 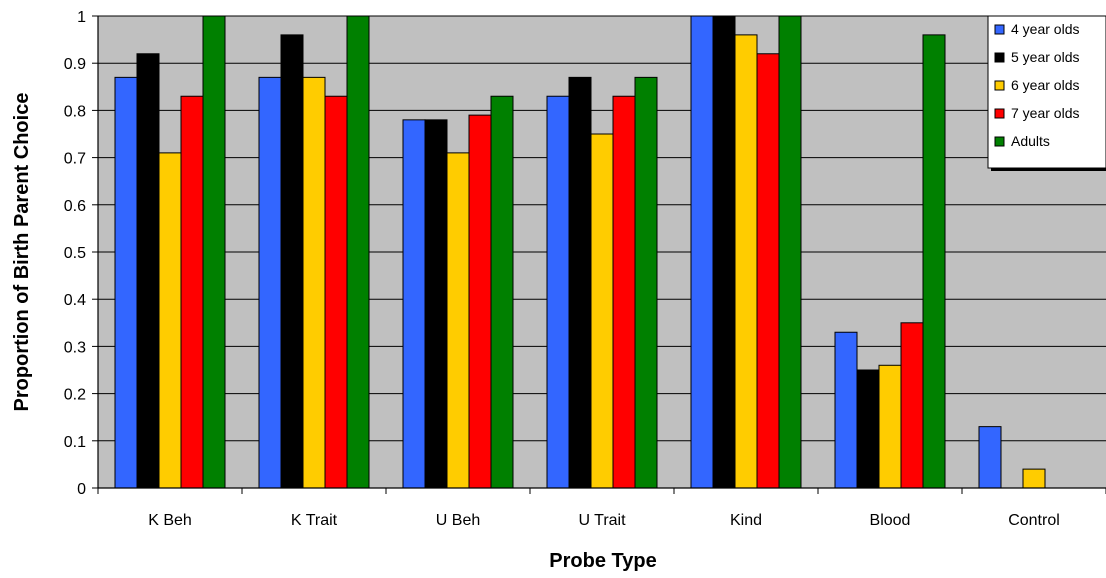 I want to click on x-tick-label: Control, so click(x=1034, y=520).